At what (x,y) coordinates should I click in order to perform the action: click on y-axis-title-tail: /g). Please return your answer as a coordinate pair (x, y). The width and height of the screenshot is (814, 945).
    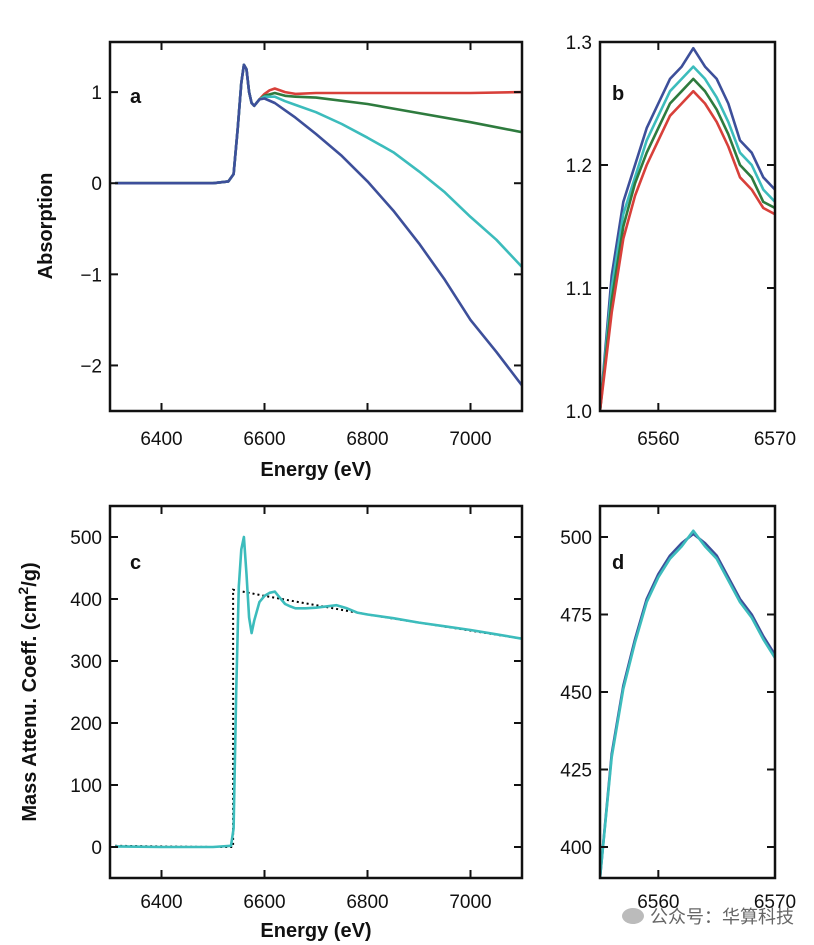
    Looking at the image, I should click on (30, 574).